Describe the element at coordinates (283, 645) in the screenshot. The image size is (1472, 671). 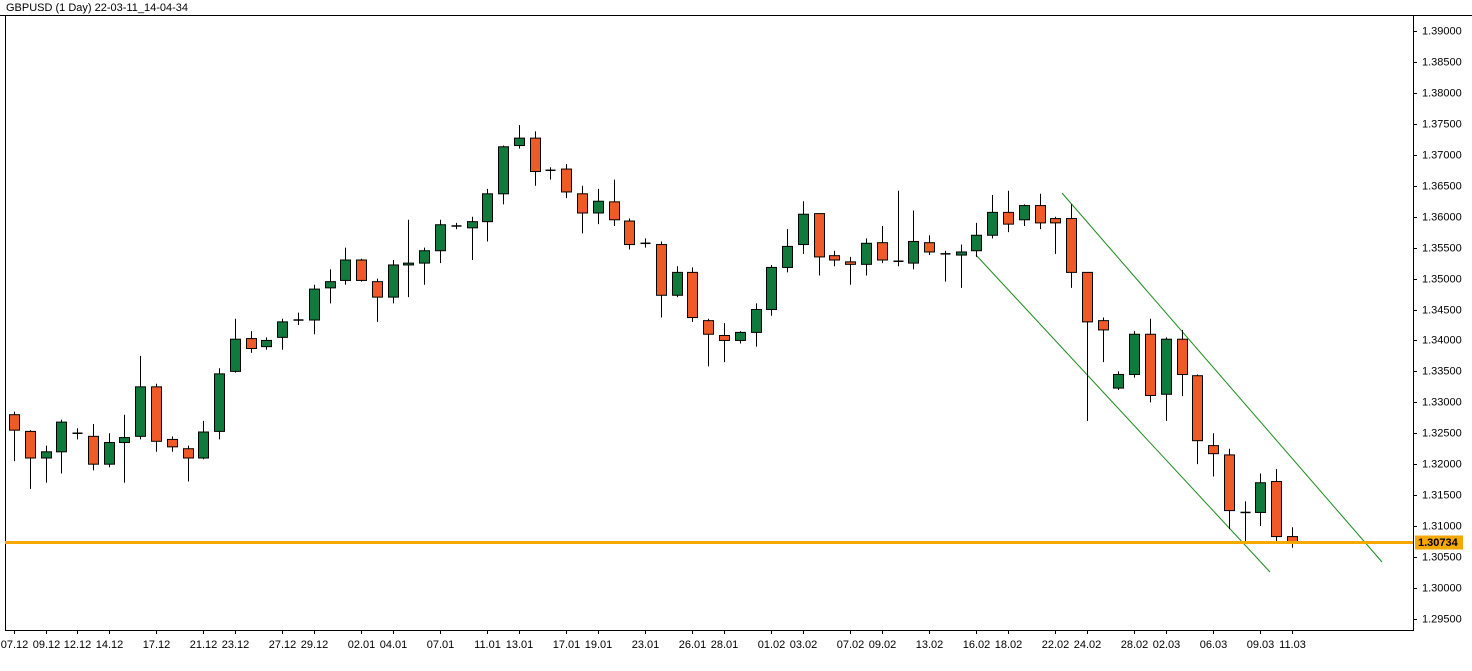
I see `x-tick-label: 27.12` at that location.